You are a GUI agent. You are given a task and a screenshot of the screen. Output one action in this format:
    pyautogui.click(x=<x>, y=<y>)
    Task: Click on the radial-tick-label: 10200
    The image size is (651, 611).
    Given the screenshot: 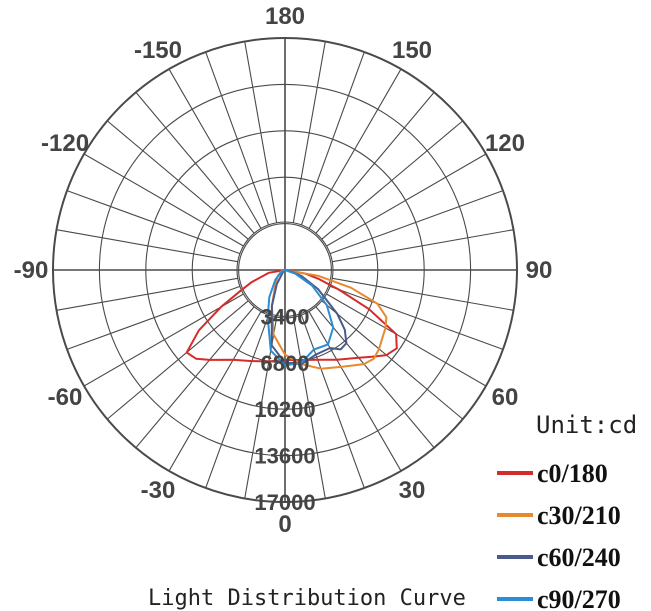 What is the action you would take?
    pyautogui.click(x=284, y=409)
    